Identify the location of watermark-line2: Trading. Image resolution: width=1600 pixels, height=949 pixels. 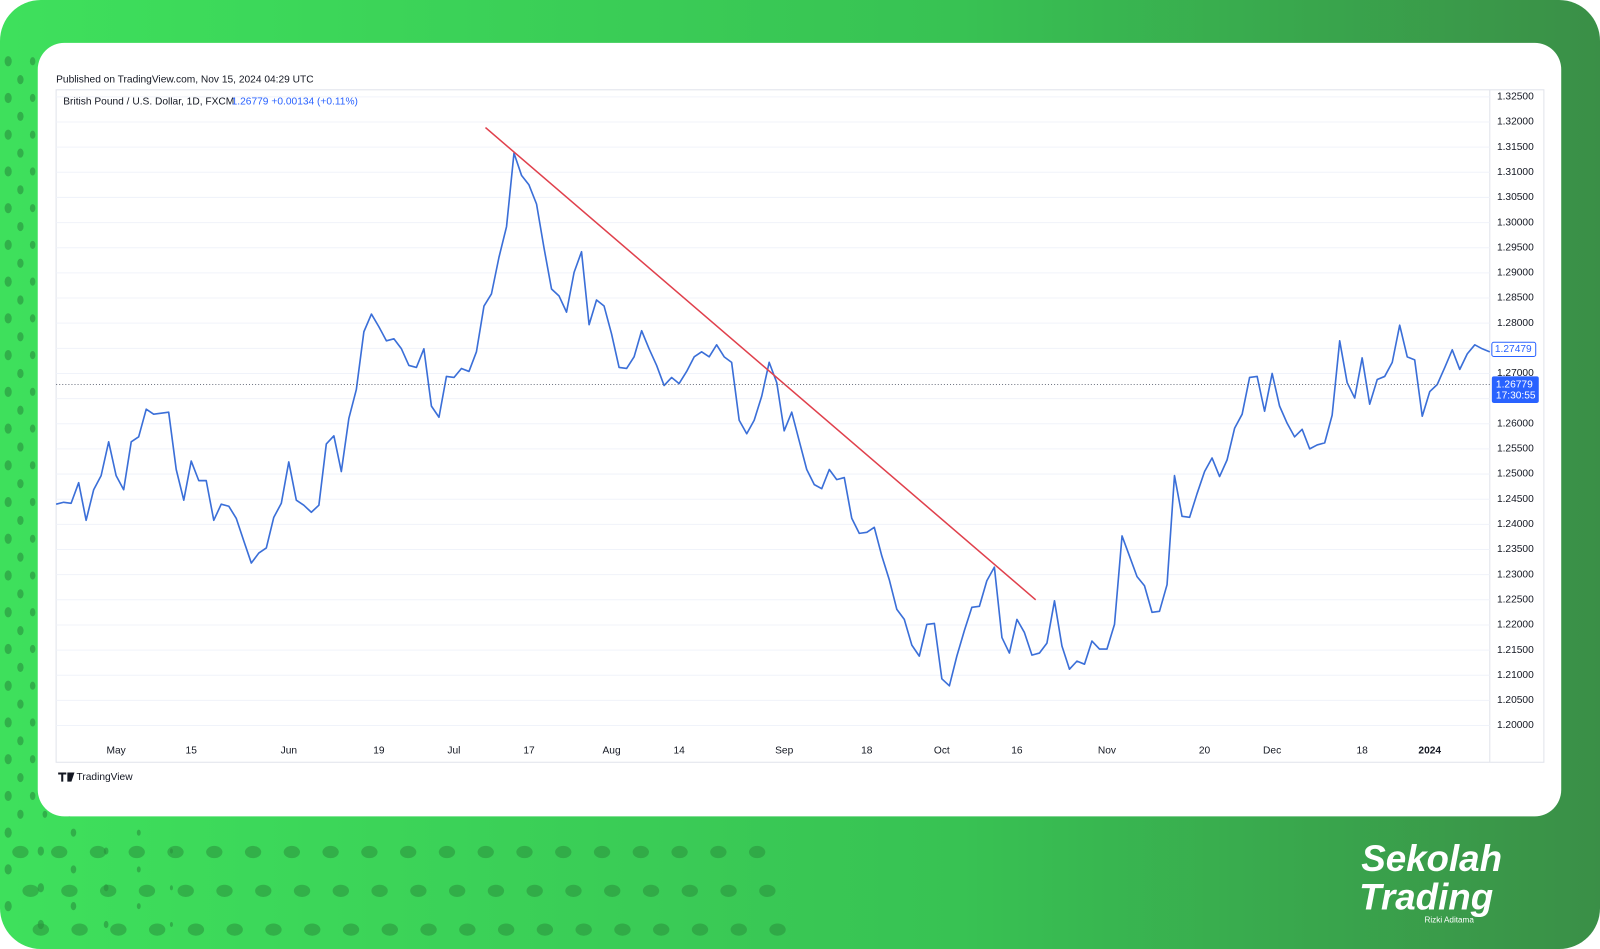
(1426, 897).